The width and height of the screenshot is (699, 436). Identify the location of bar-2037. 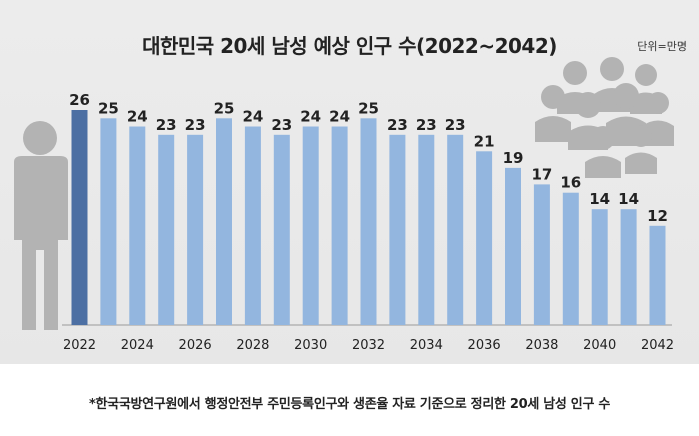
(513, 246).